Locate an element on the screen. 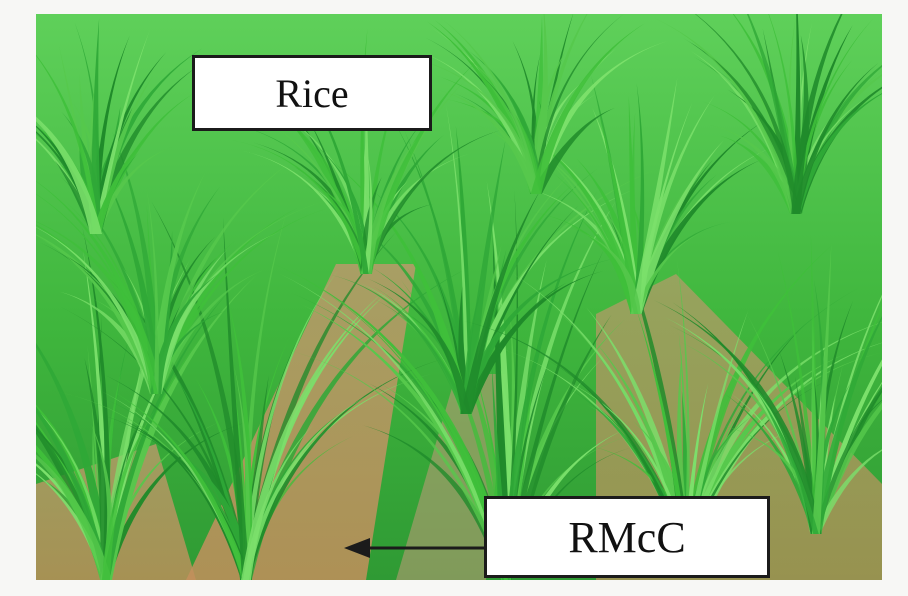 The height and width of the screenshot is (596, 908). rice-label-text: Rice is located at coordinates (312, 93).